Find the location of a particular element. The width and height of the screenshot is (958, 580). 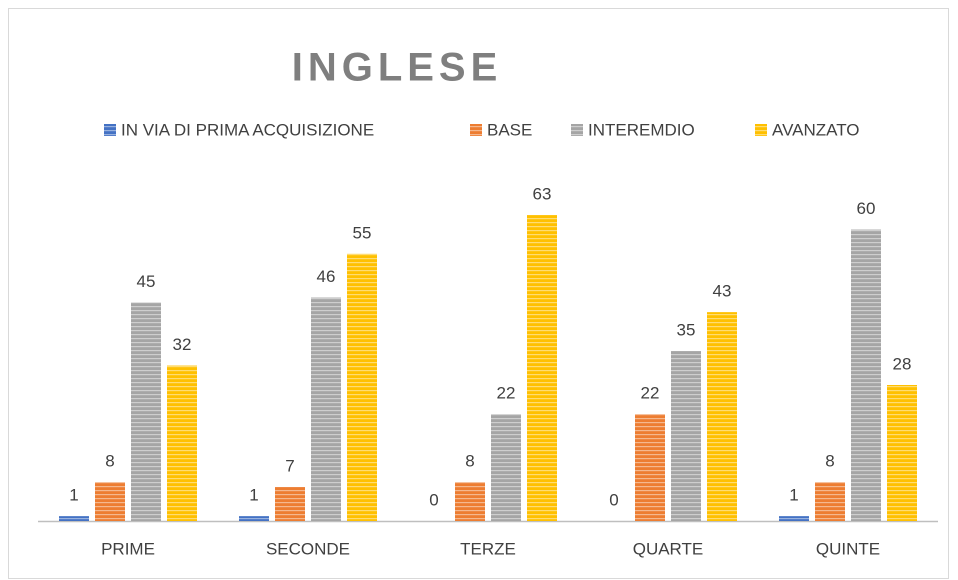

legend-label: AVANZATO is located at coordinates (816, 129).